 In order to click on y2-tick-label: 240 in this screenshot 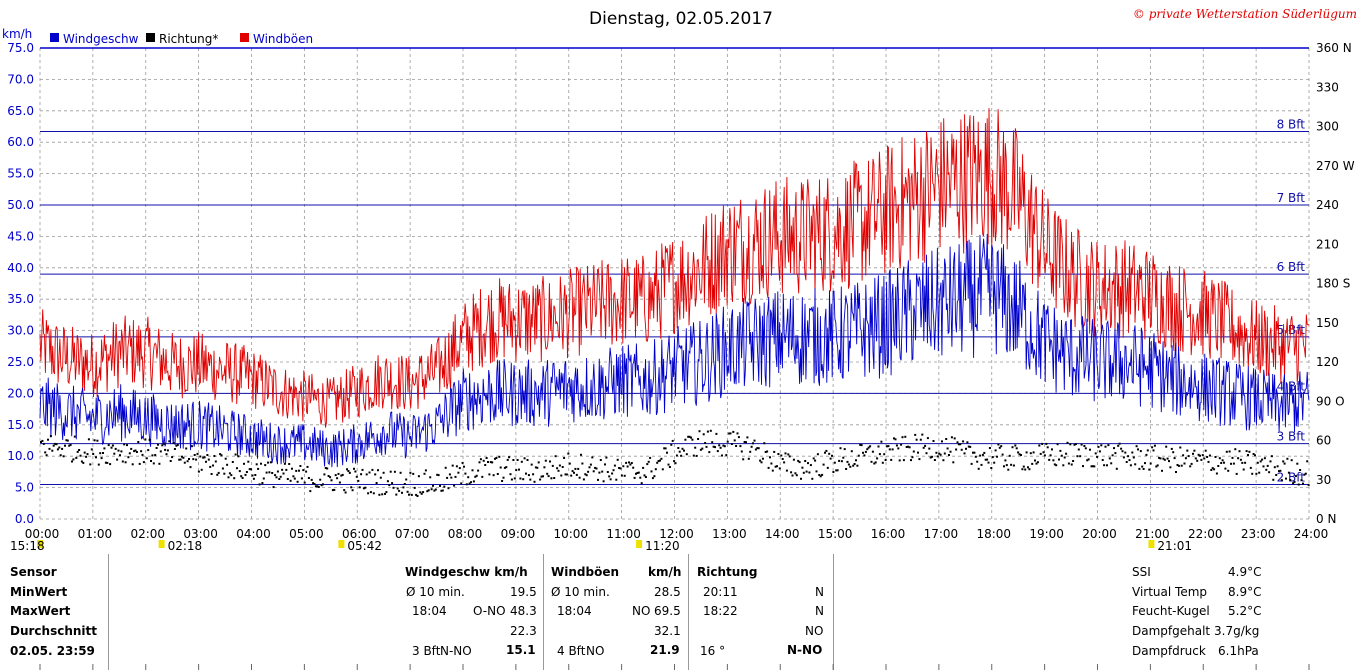, I will do `click(1327, 205)`.